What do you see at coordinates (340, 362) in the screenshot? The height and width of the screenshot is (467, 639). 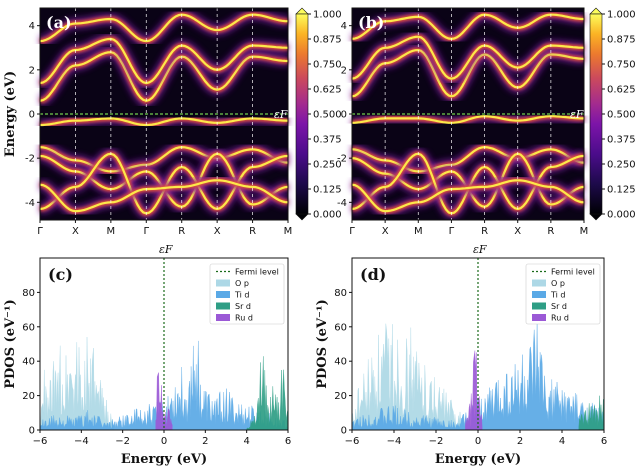 I see `y-tick-label: 40` at bounding box center [340, 362].